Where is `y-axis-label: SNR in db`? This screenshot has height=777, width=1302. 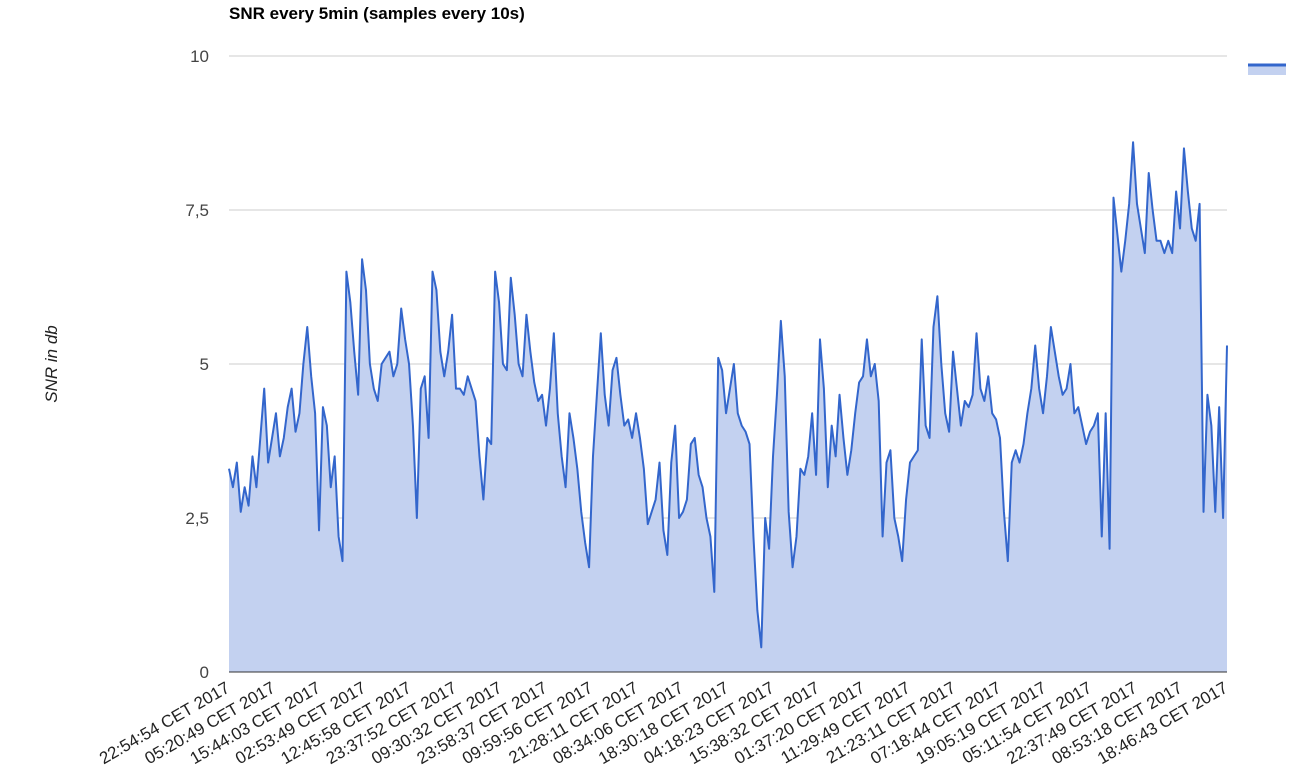 y-axis-label: SNR in db is located at coordinates (51, 363).